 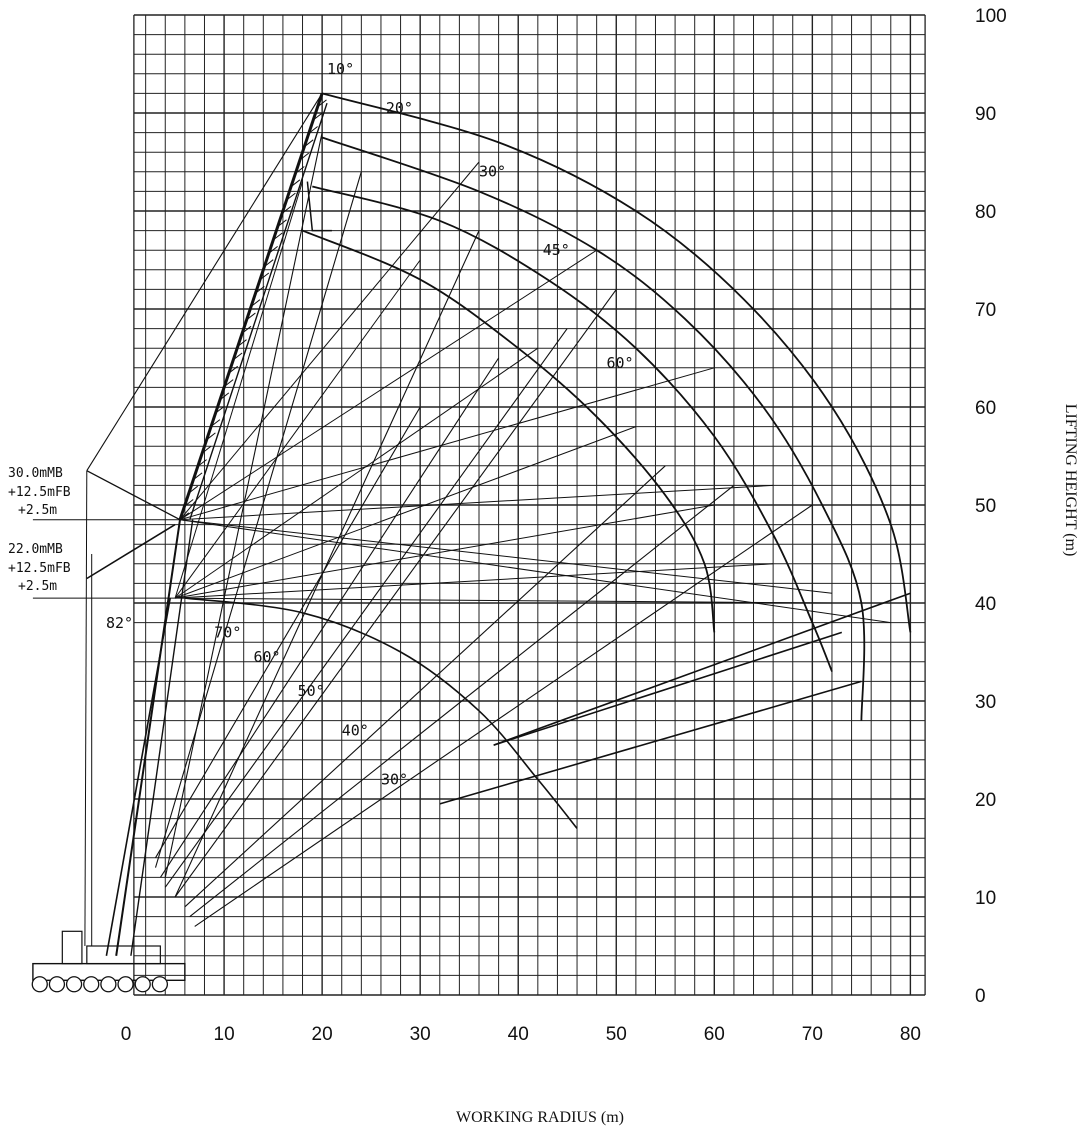 I want to click on y-tick-label: 40, so click(x=985, y=604).